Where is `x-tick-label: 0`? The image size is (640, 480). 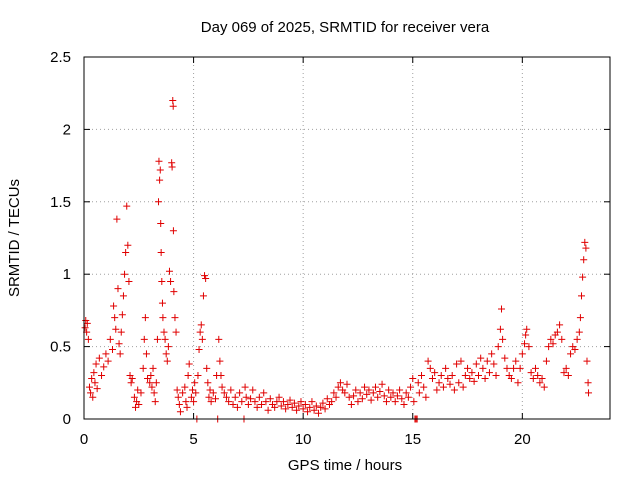 x-tick-label: 0 is located at coordinates (84, 439).